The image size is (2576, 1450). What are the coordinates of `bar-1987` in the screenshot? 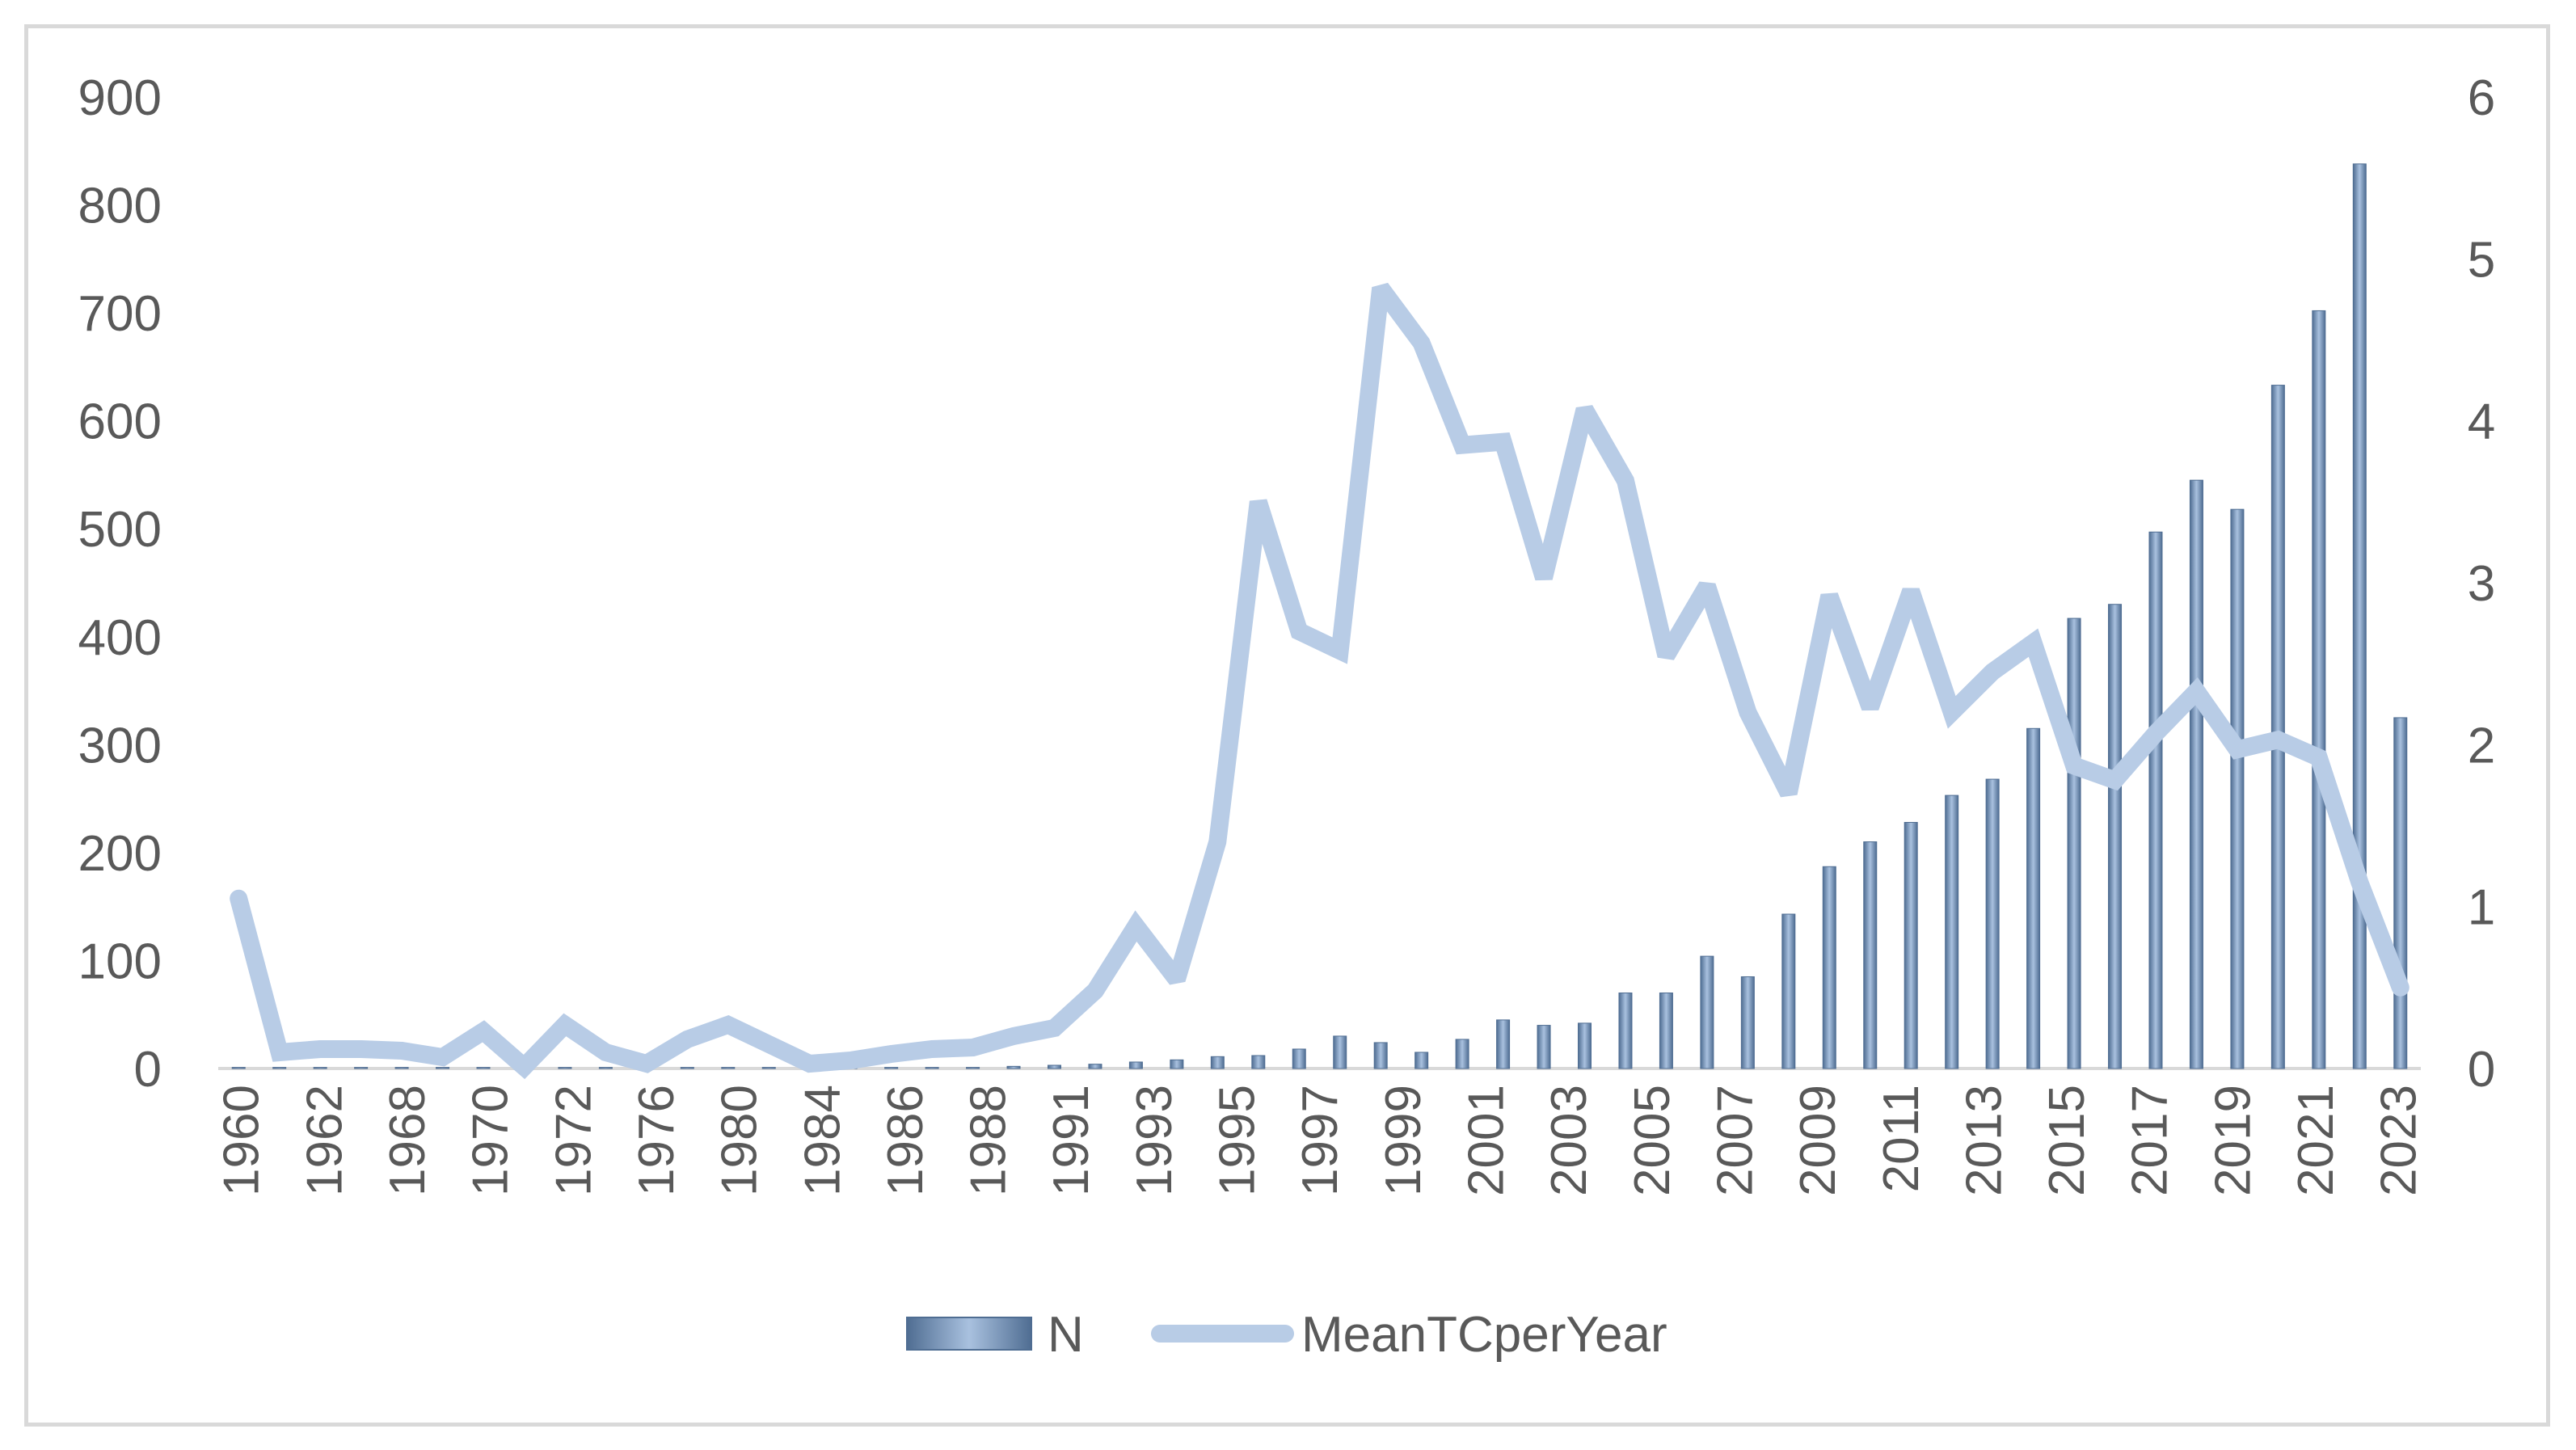 It's located at (932, 1068).